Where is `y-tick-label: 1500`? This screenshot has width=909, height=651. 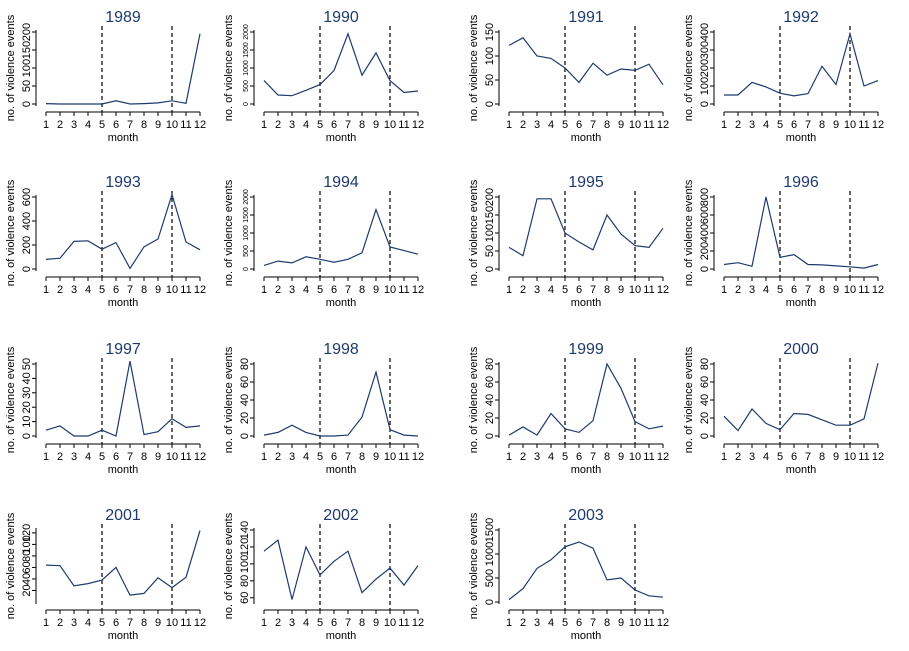 y-tick-label: 1500 is located at coordinates (246, 50).